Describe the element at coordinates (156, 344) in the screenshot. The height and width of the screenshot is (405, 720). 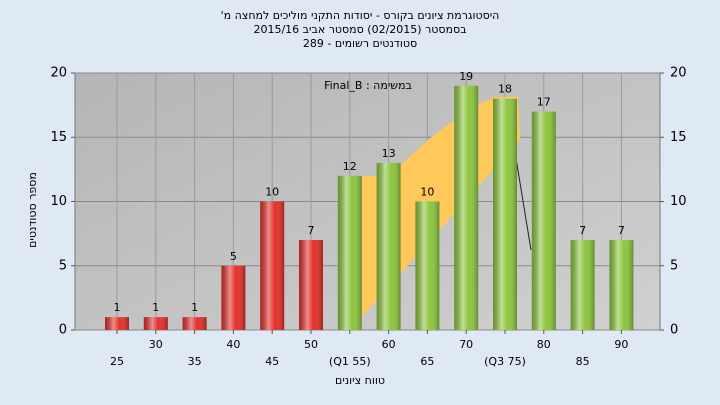
I see `x-tick-label: 30` at that location.